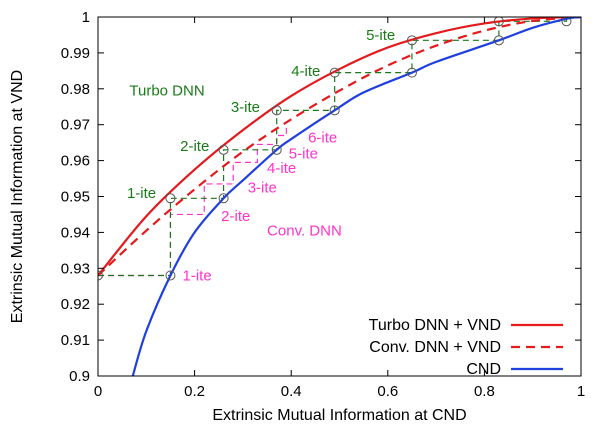 The height and width of the screenshot is (435, 615). What do you see at coordinates (380, 35) in the screenshot?
I see `turbo-iteration-label: 5-ite` at bounding box center [380, 35].